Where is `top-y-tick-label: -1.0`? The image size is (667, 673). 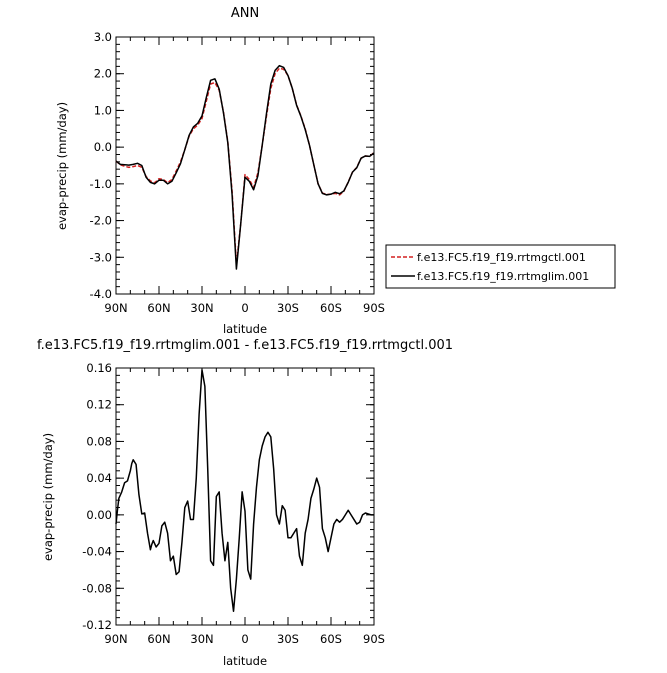
top-y-tick-label: -1.0 is located at coordinates (101, 184).